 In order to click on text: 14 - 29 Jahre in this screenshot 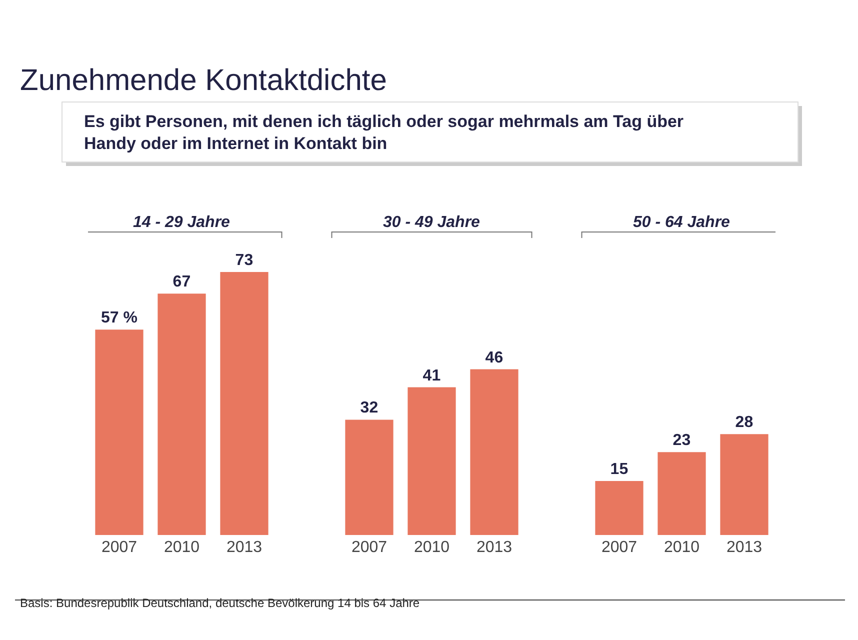, I will do `click(181, 222)`.